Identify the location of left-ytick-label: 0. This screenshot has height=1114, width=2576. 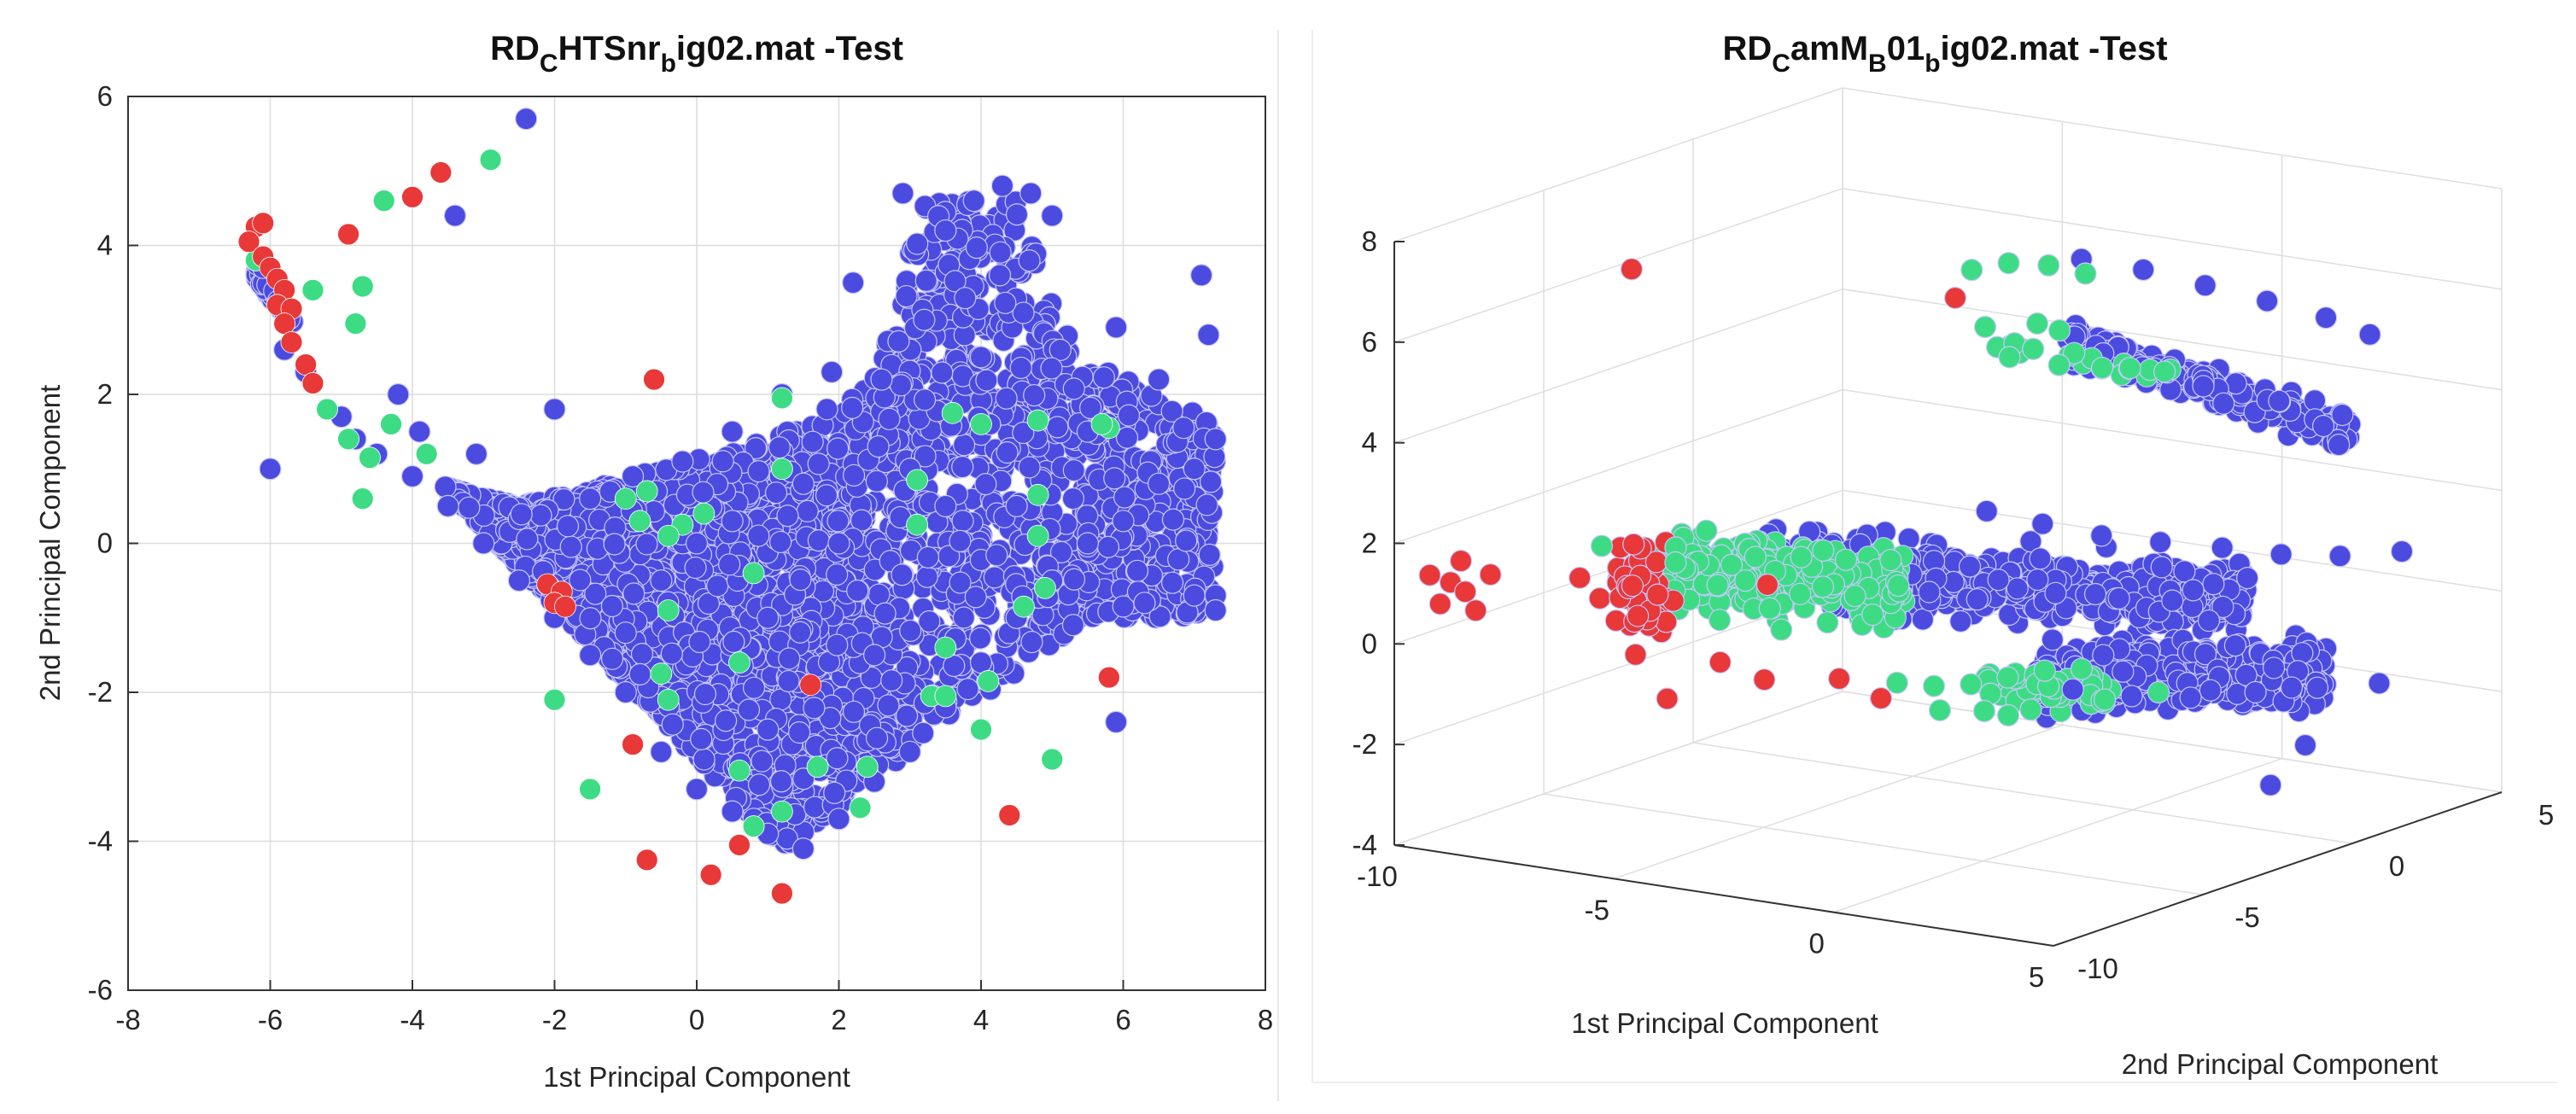
(105, 543).